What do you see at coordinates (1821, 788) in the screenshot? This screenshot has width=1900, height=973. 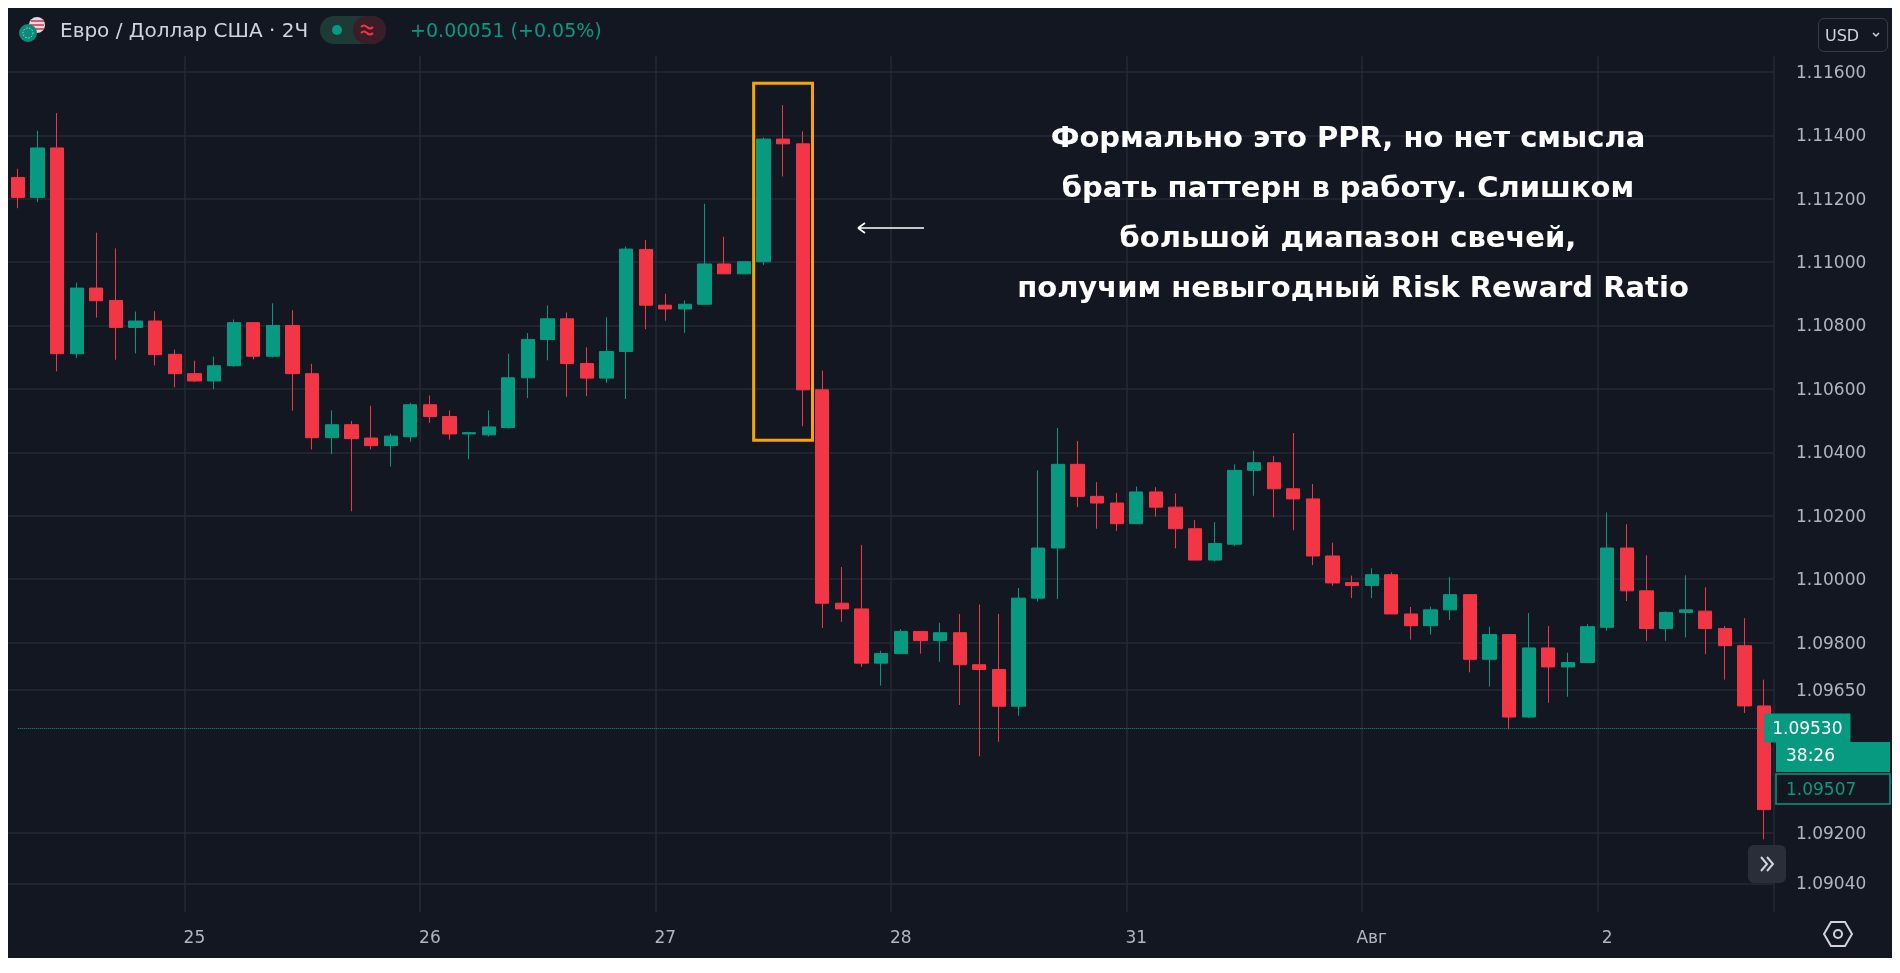 I see `text: 1.09507` at bounding box center [1821, 788].